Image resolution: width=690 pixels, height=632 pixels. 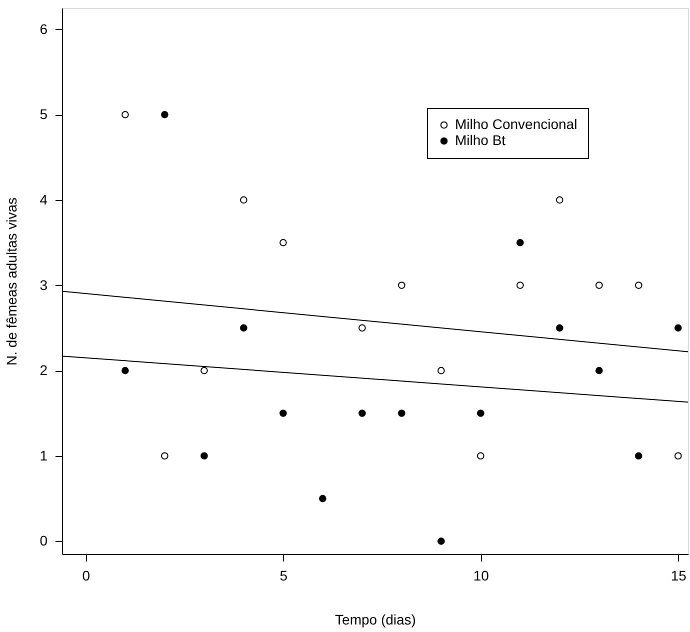 I want to click on legend-label: Milho Convencional, so click(x=516, y=124).